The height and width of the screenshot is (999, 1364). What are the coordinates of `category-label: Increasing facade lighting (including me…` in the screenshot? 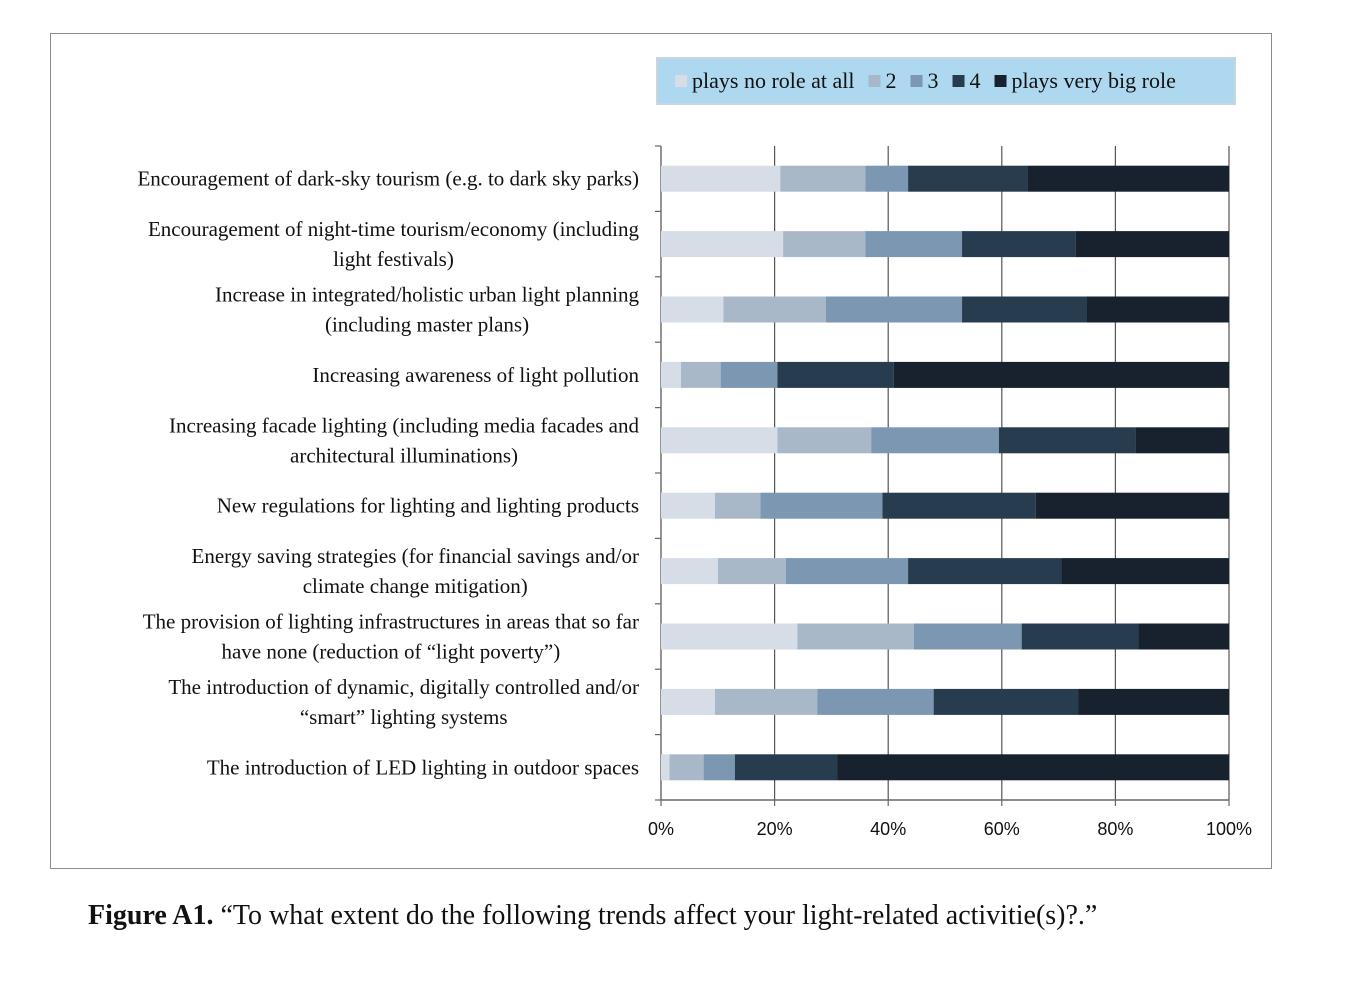 It's located at (404, 425).